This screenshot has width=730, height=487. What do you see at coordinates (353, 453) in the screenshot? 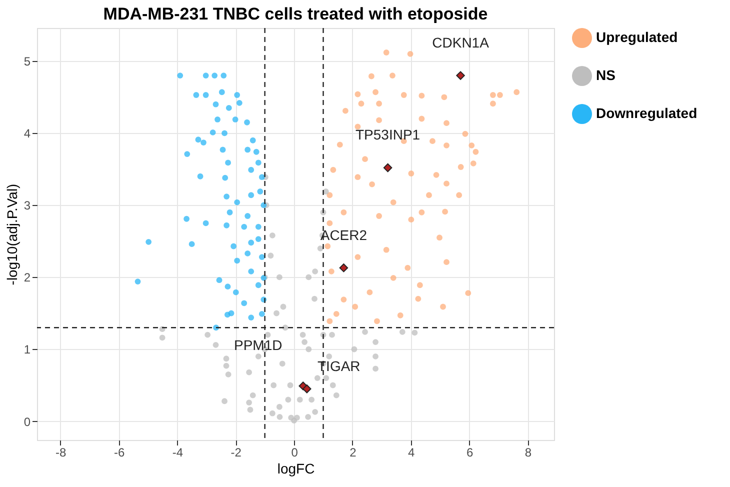
I see `x-tick-label: 2` at bounding box center [353, 453].